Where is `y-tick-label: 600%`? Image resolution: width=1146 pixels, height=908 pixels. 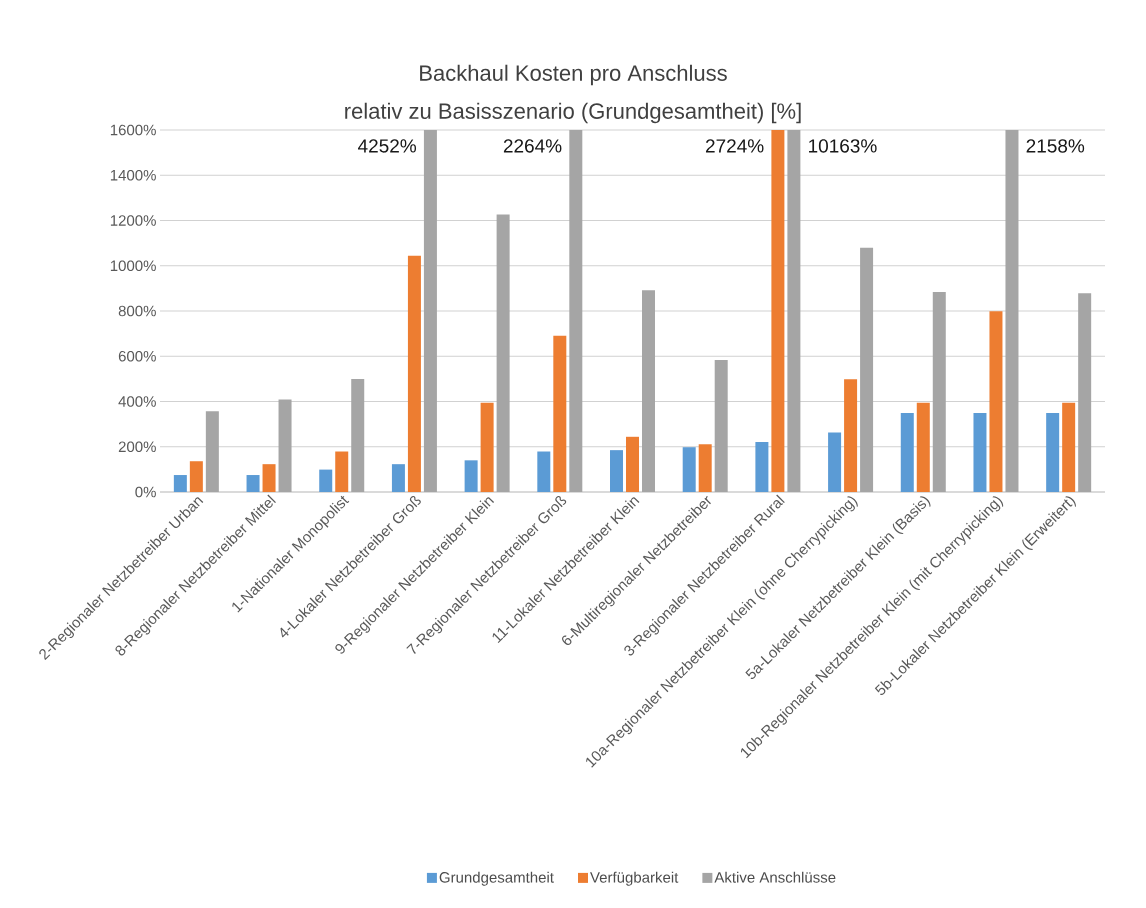
y-tick-label: 600% is located at coordinates (137, 356).